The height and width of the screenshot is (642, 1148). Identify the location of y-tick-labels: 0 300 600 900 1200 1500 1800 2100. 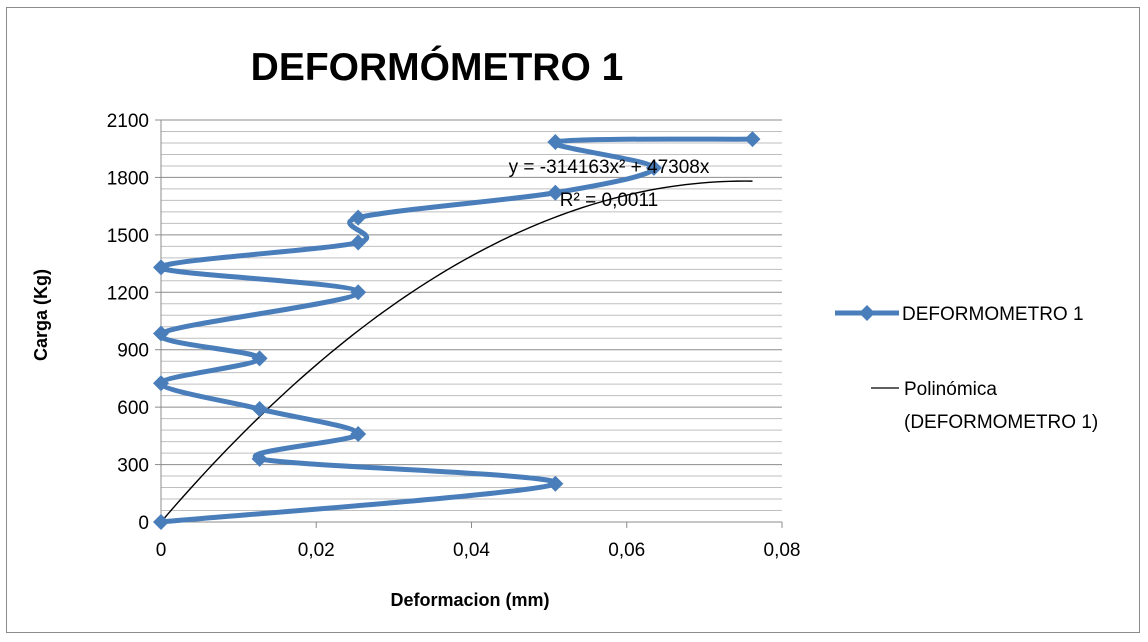
(128, 322).